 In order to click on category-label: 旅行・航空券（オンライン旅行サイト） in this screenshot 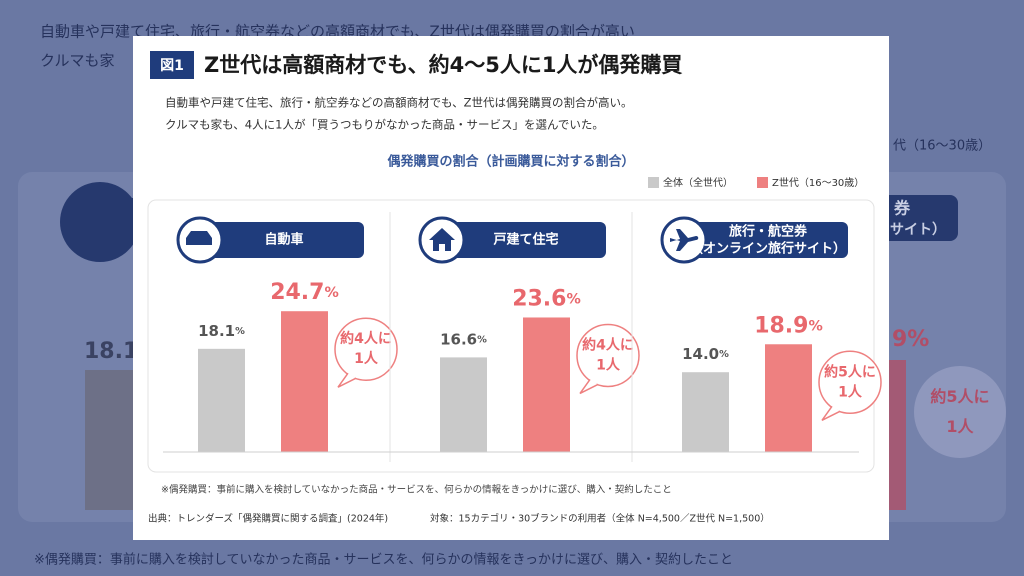, I will do `click(768, 239)`.